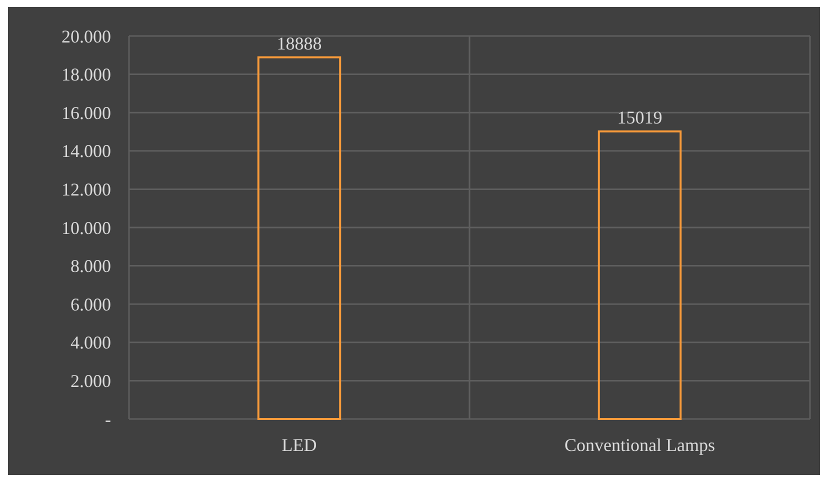 Image resolution: width=824 pixels, height=477 pixels. What do you see at coordinates (86, 190) in the screenshot?
I see `y-tick-label: 12.000` at bounding box center [86, 190].